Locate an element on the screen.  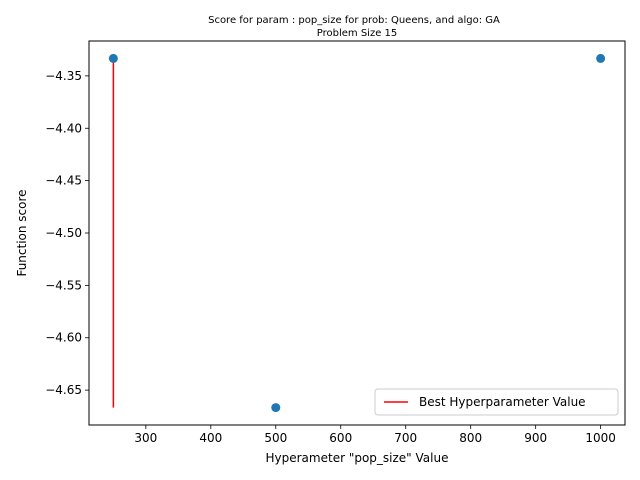
y-tick-label: −4.40 is located at coordinates (63, 128).